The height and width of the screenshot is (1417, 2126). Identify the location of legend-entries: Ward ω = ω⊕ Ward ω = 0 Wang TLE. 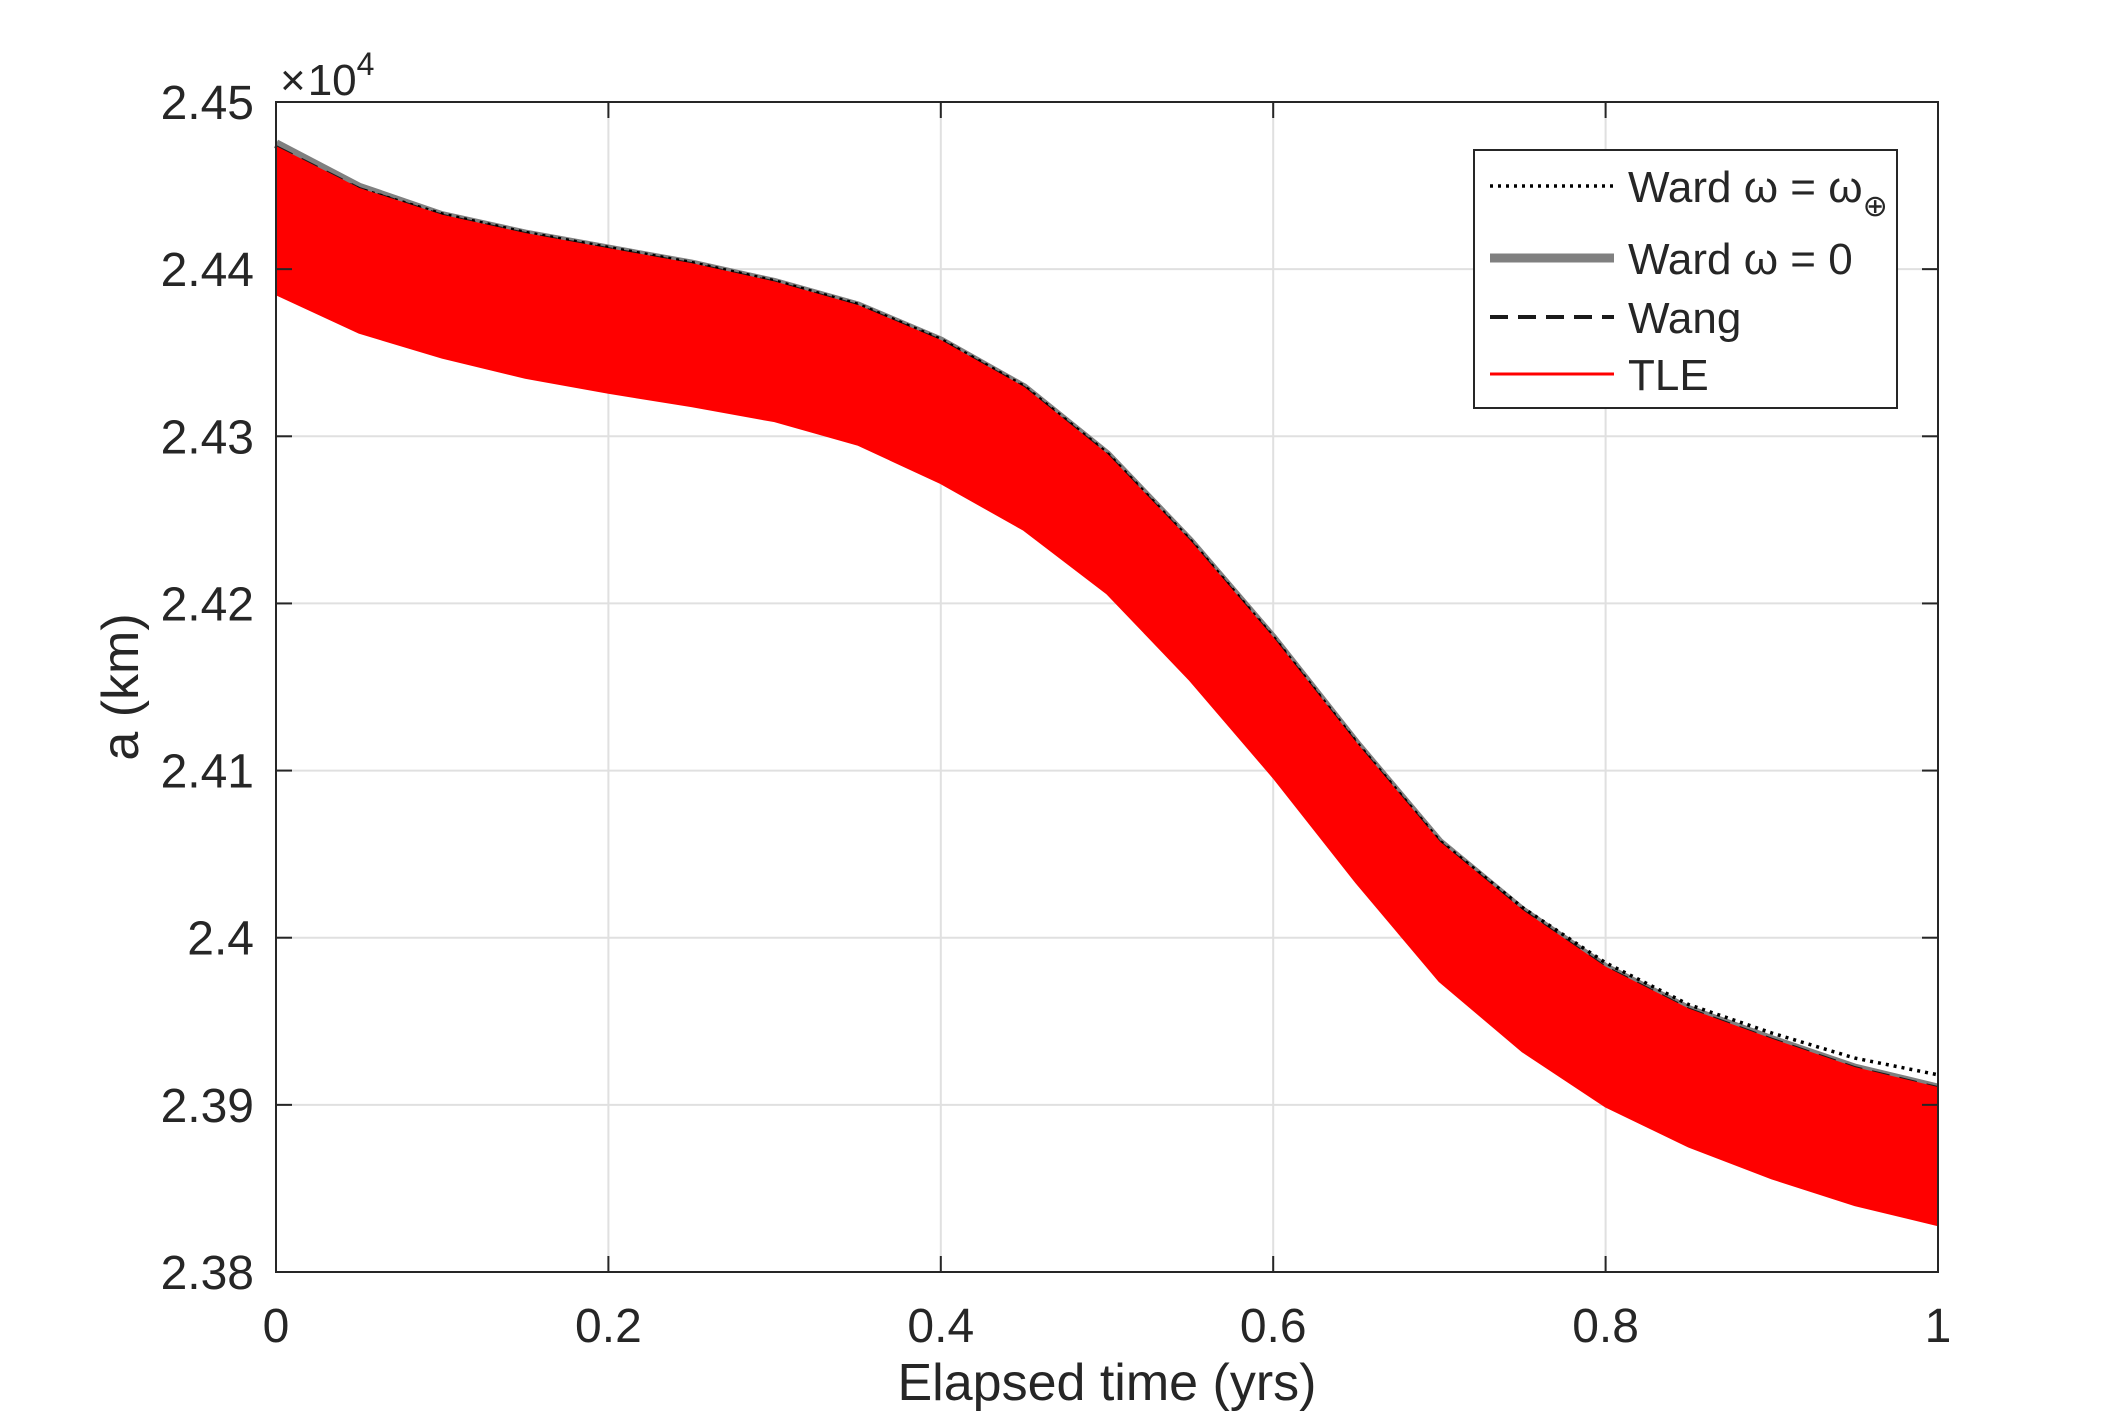
(1689, 281).